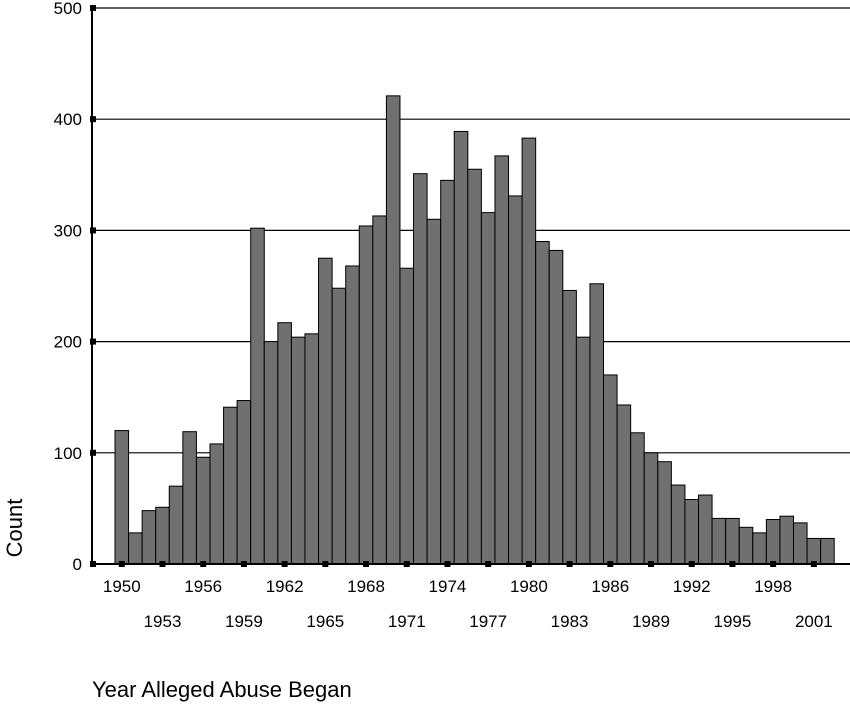 This screenshot has height=708, width=850. I want to click on x-tick-label: 1998, so click(773, 586).